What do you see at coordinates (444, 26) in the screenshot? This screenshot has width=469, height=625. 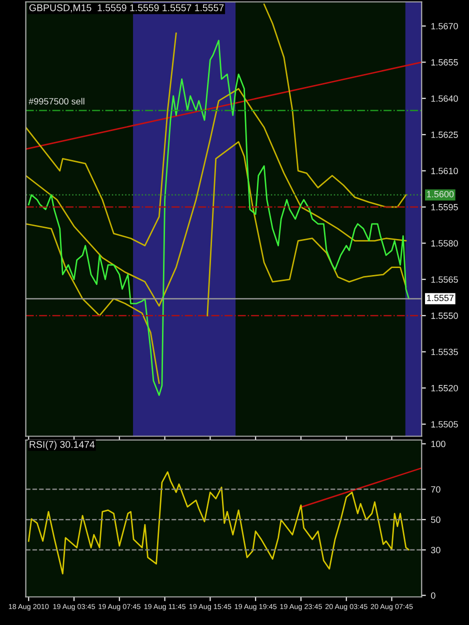 I see `y-tick-label: 1.5670` at bounding box center [444, 26].